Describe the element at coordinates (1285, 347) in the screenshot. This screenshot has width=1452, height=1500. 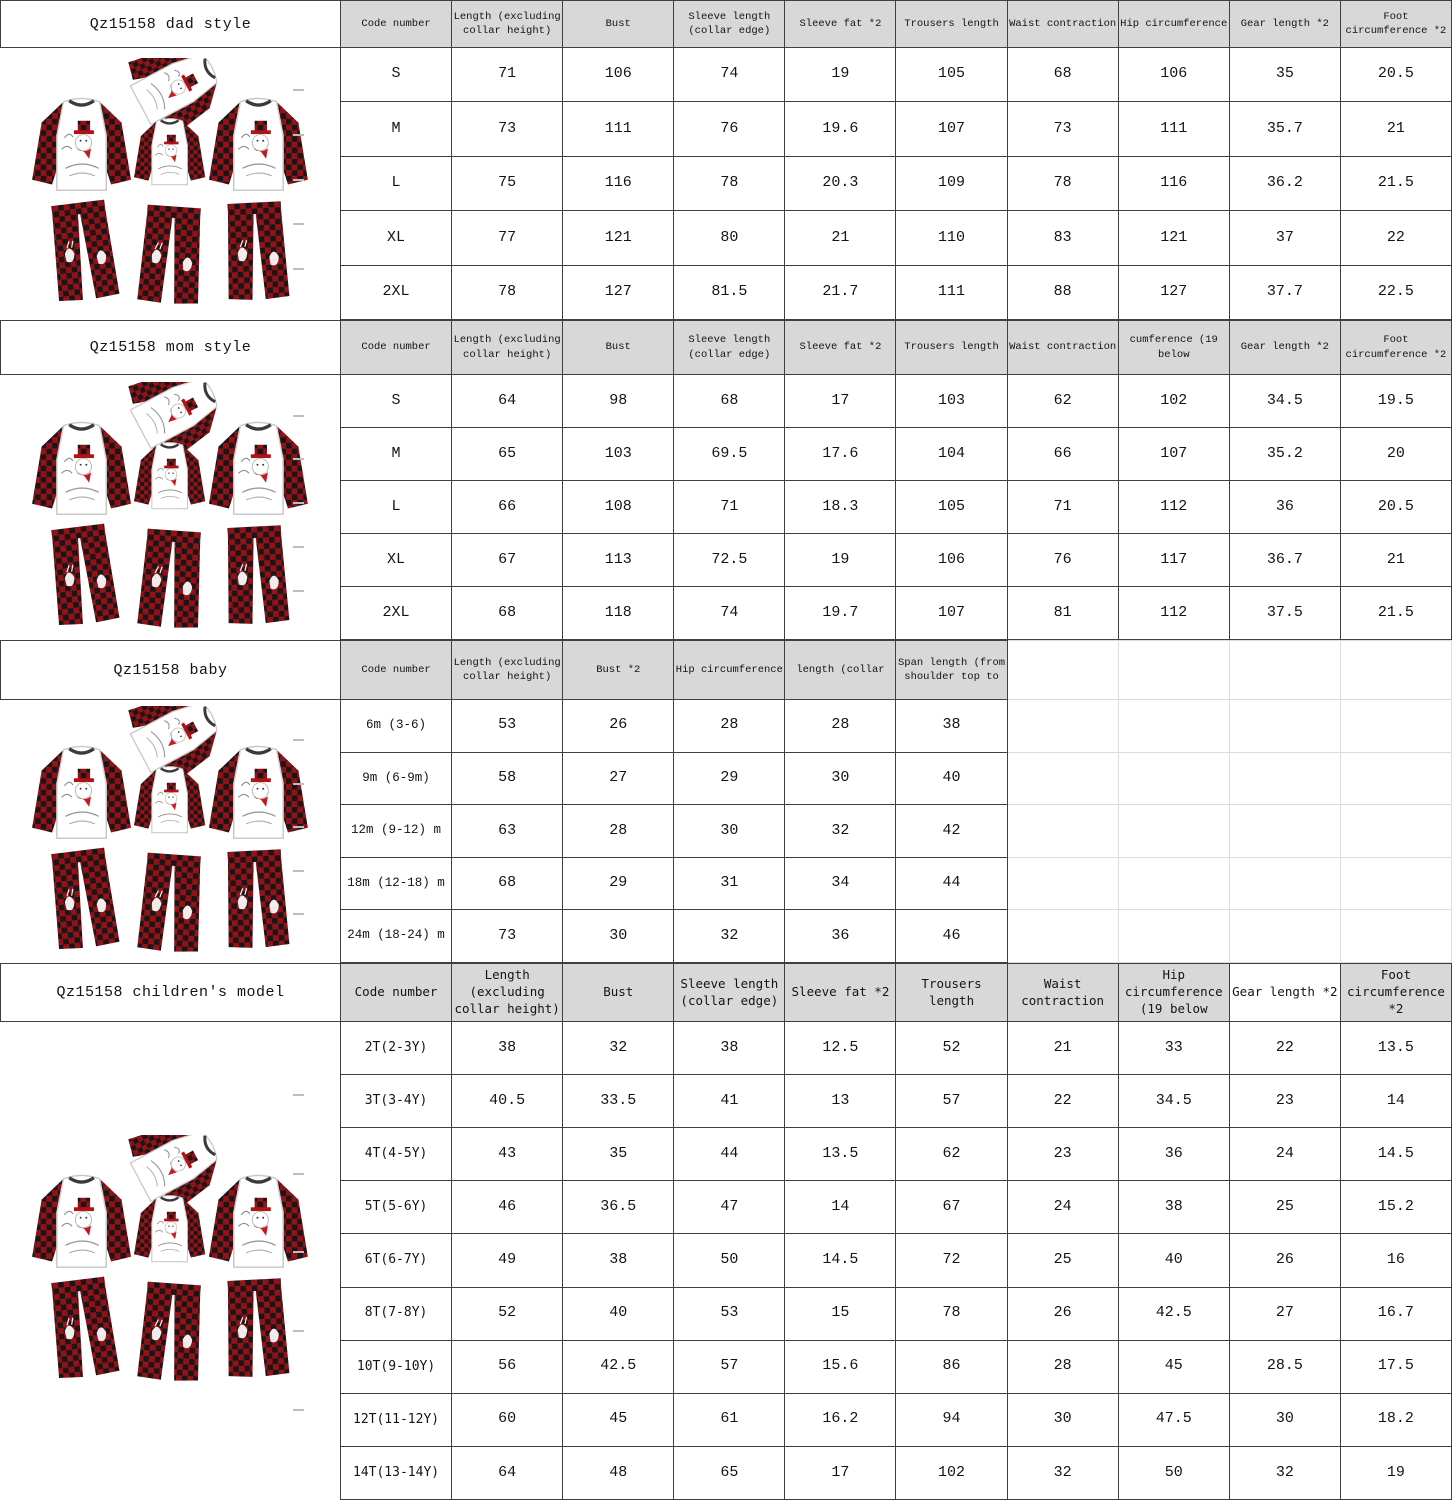
I see `header-cell: Gear length *2` at that location.